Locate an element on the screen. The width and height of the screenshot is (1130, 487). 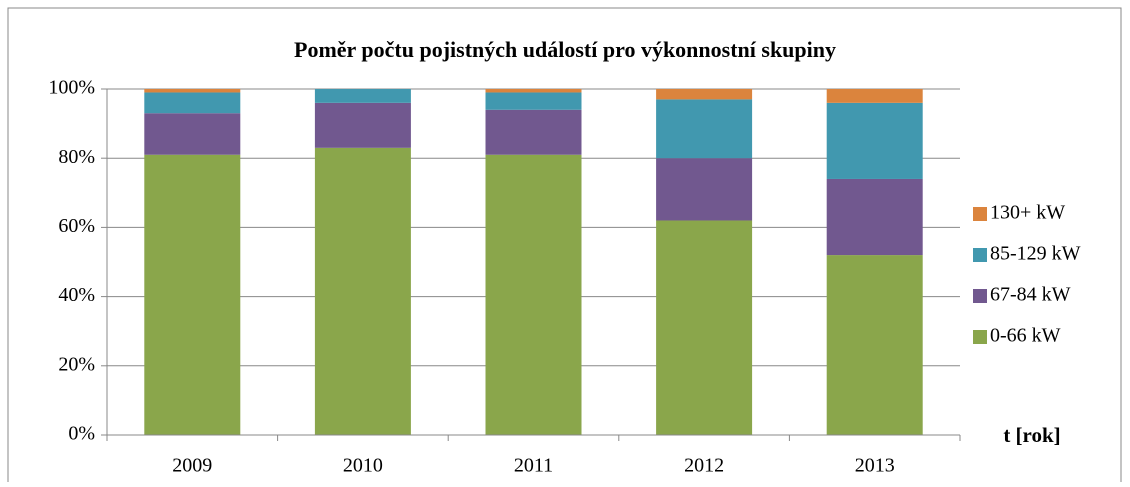
legend-label: 130+ kW is located at coordinates (1027, 213).